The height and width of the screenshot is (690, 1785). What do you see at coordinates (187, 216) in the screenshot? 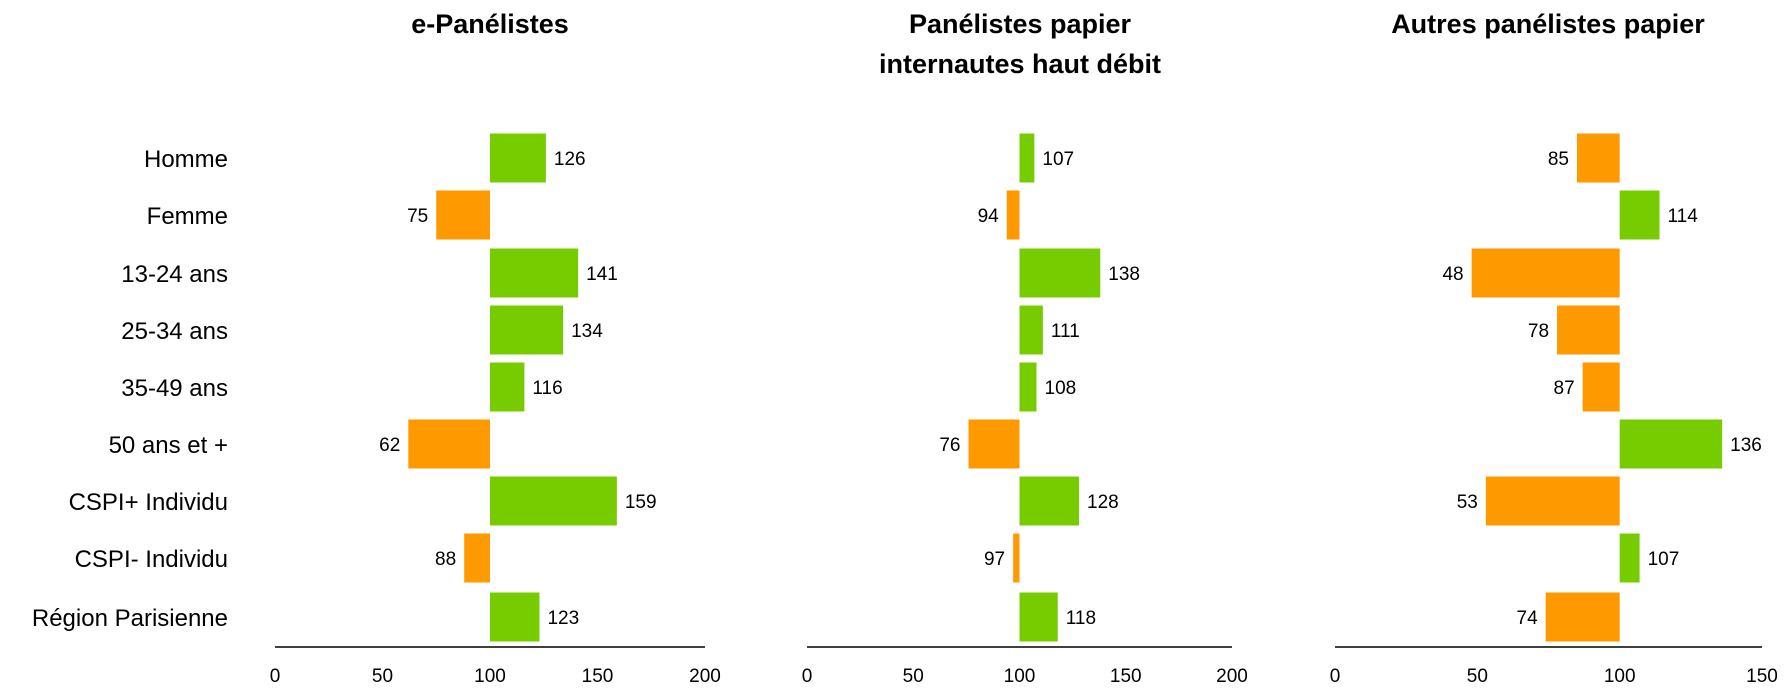
I see `category-label: Femme` at bounding box center [187, 216].